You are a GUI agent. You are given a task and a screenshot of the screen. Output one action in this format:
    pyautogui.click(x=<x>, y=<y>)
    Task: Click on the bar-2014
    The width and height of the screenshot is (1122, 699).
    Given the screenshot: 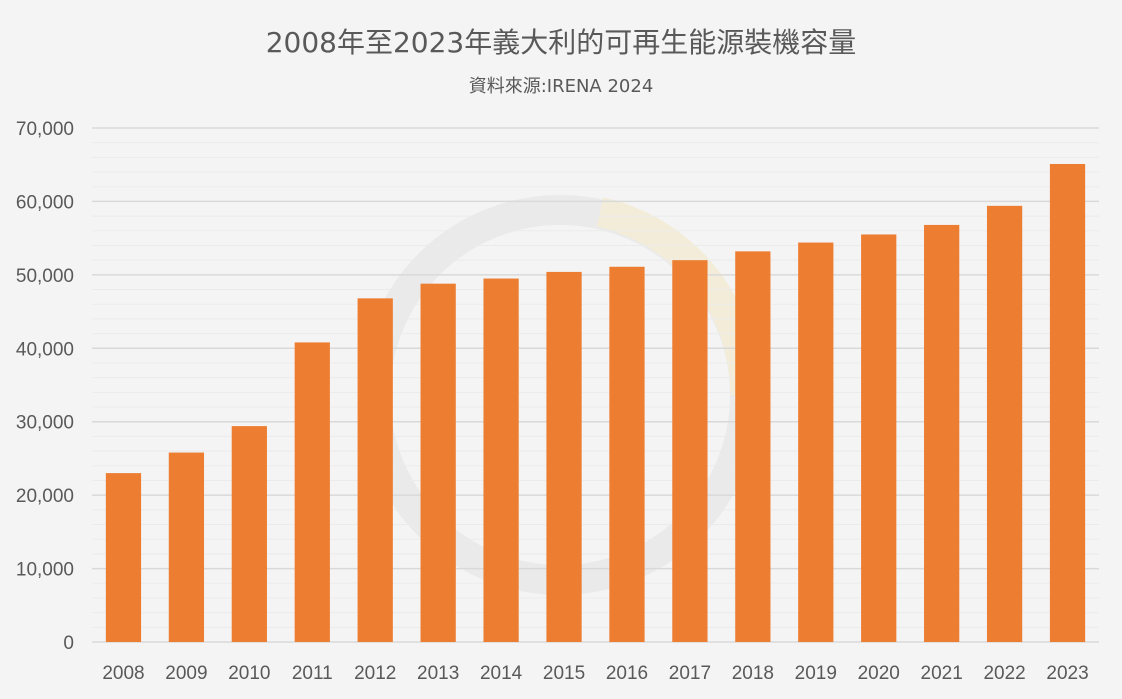 What is the action you would take?
    pyautogui.click(x=501, y=460)
    